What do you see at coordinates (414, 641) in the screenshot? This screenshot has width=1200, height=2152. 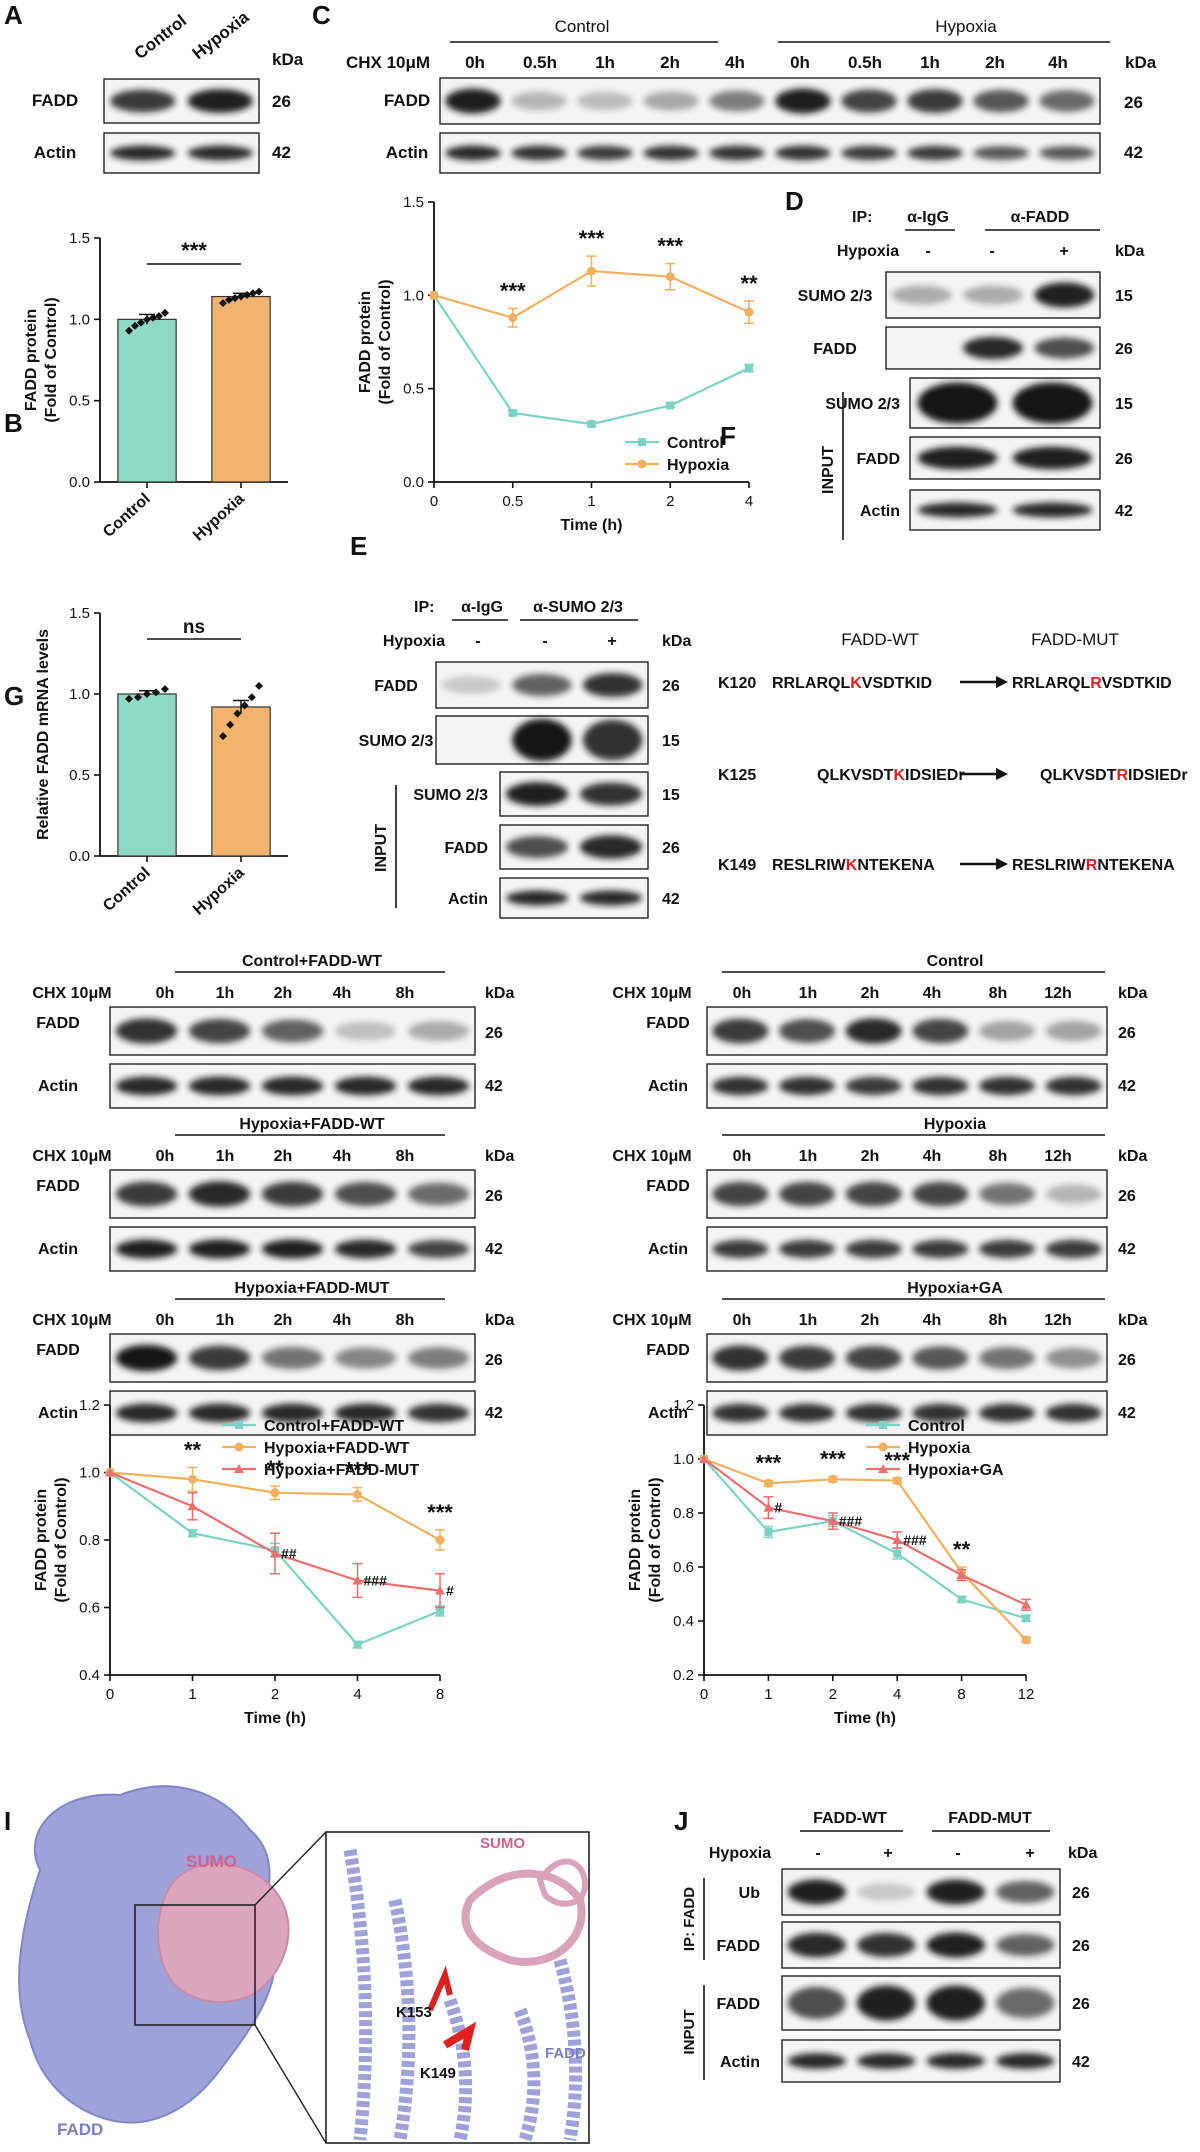 I see `hypoxia-label: Hypoxia` at bounding box center [414, 641].